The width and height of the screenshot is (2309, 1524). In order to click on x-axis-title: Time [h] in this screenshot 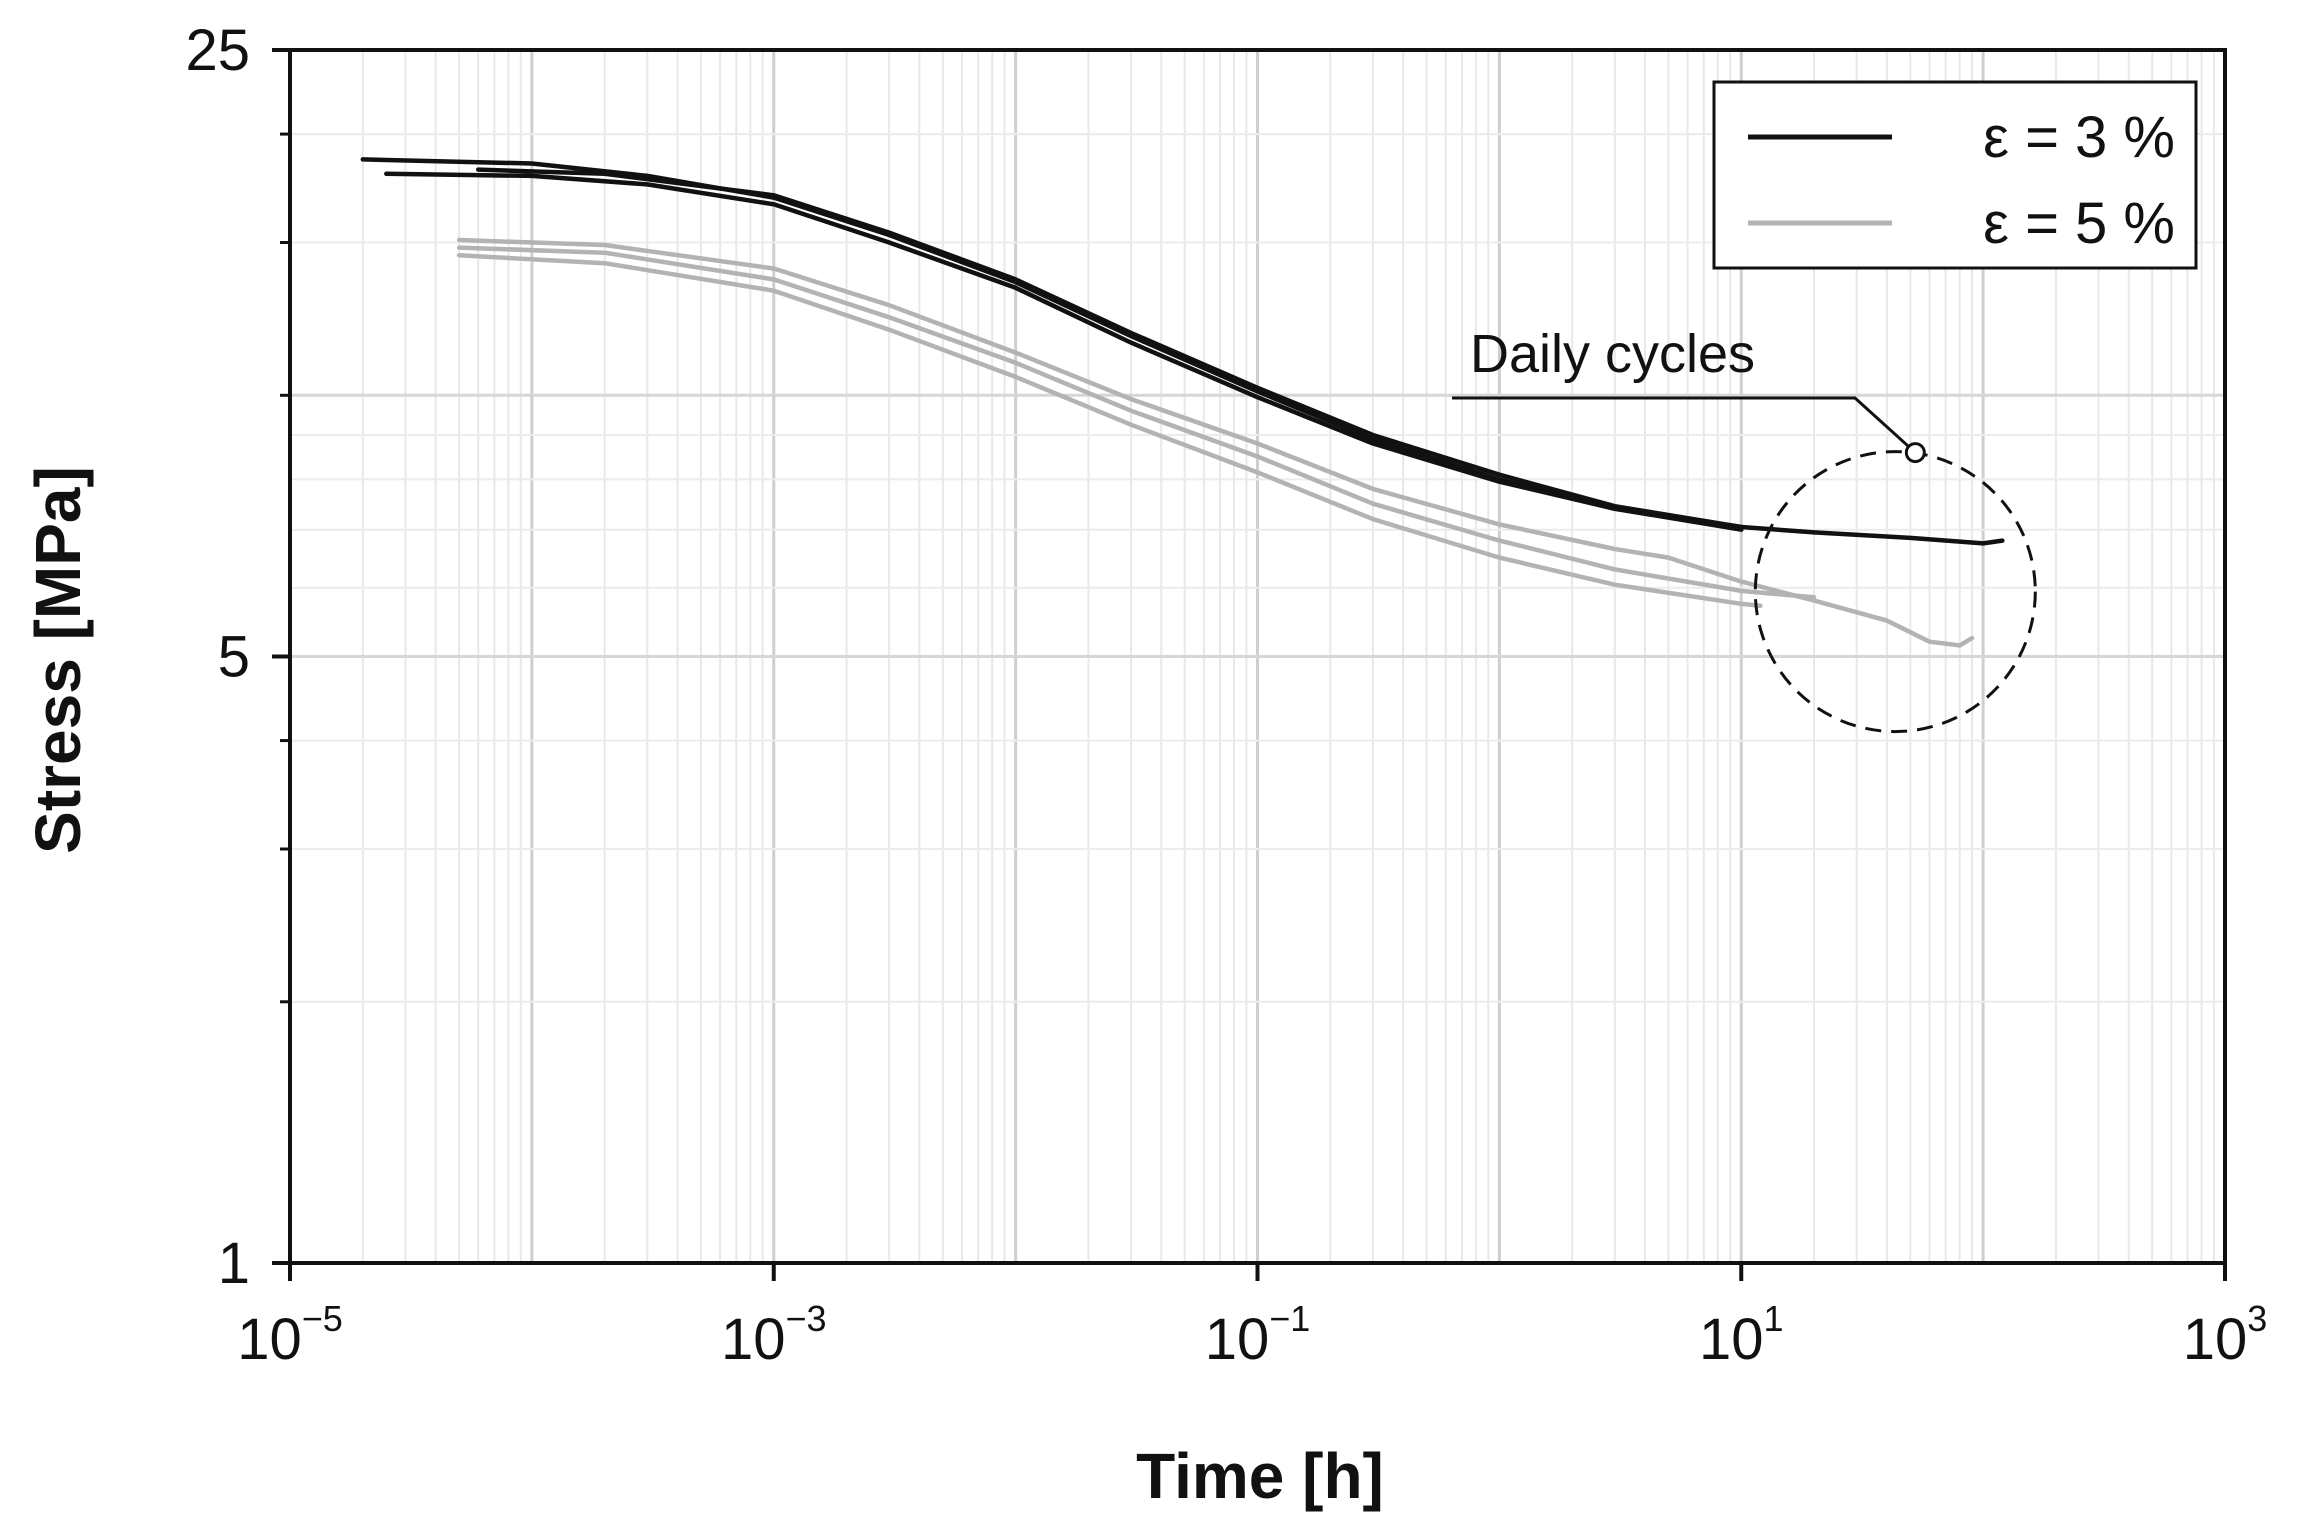, I will do `click(1260, 1476)`.